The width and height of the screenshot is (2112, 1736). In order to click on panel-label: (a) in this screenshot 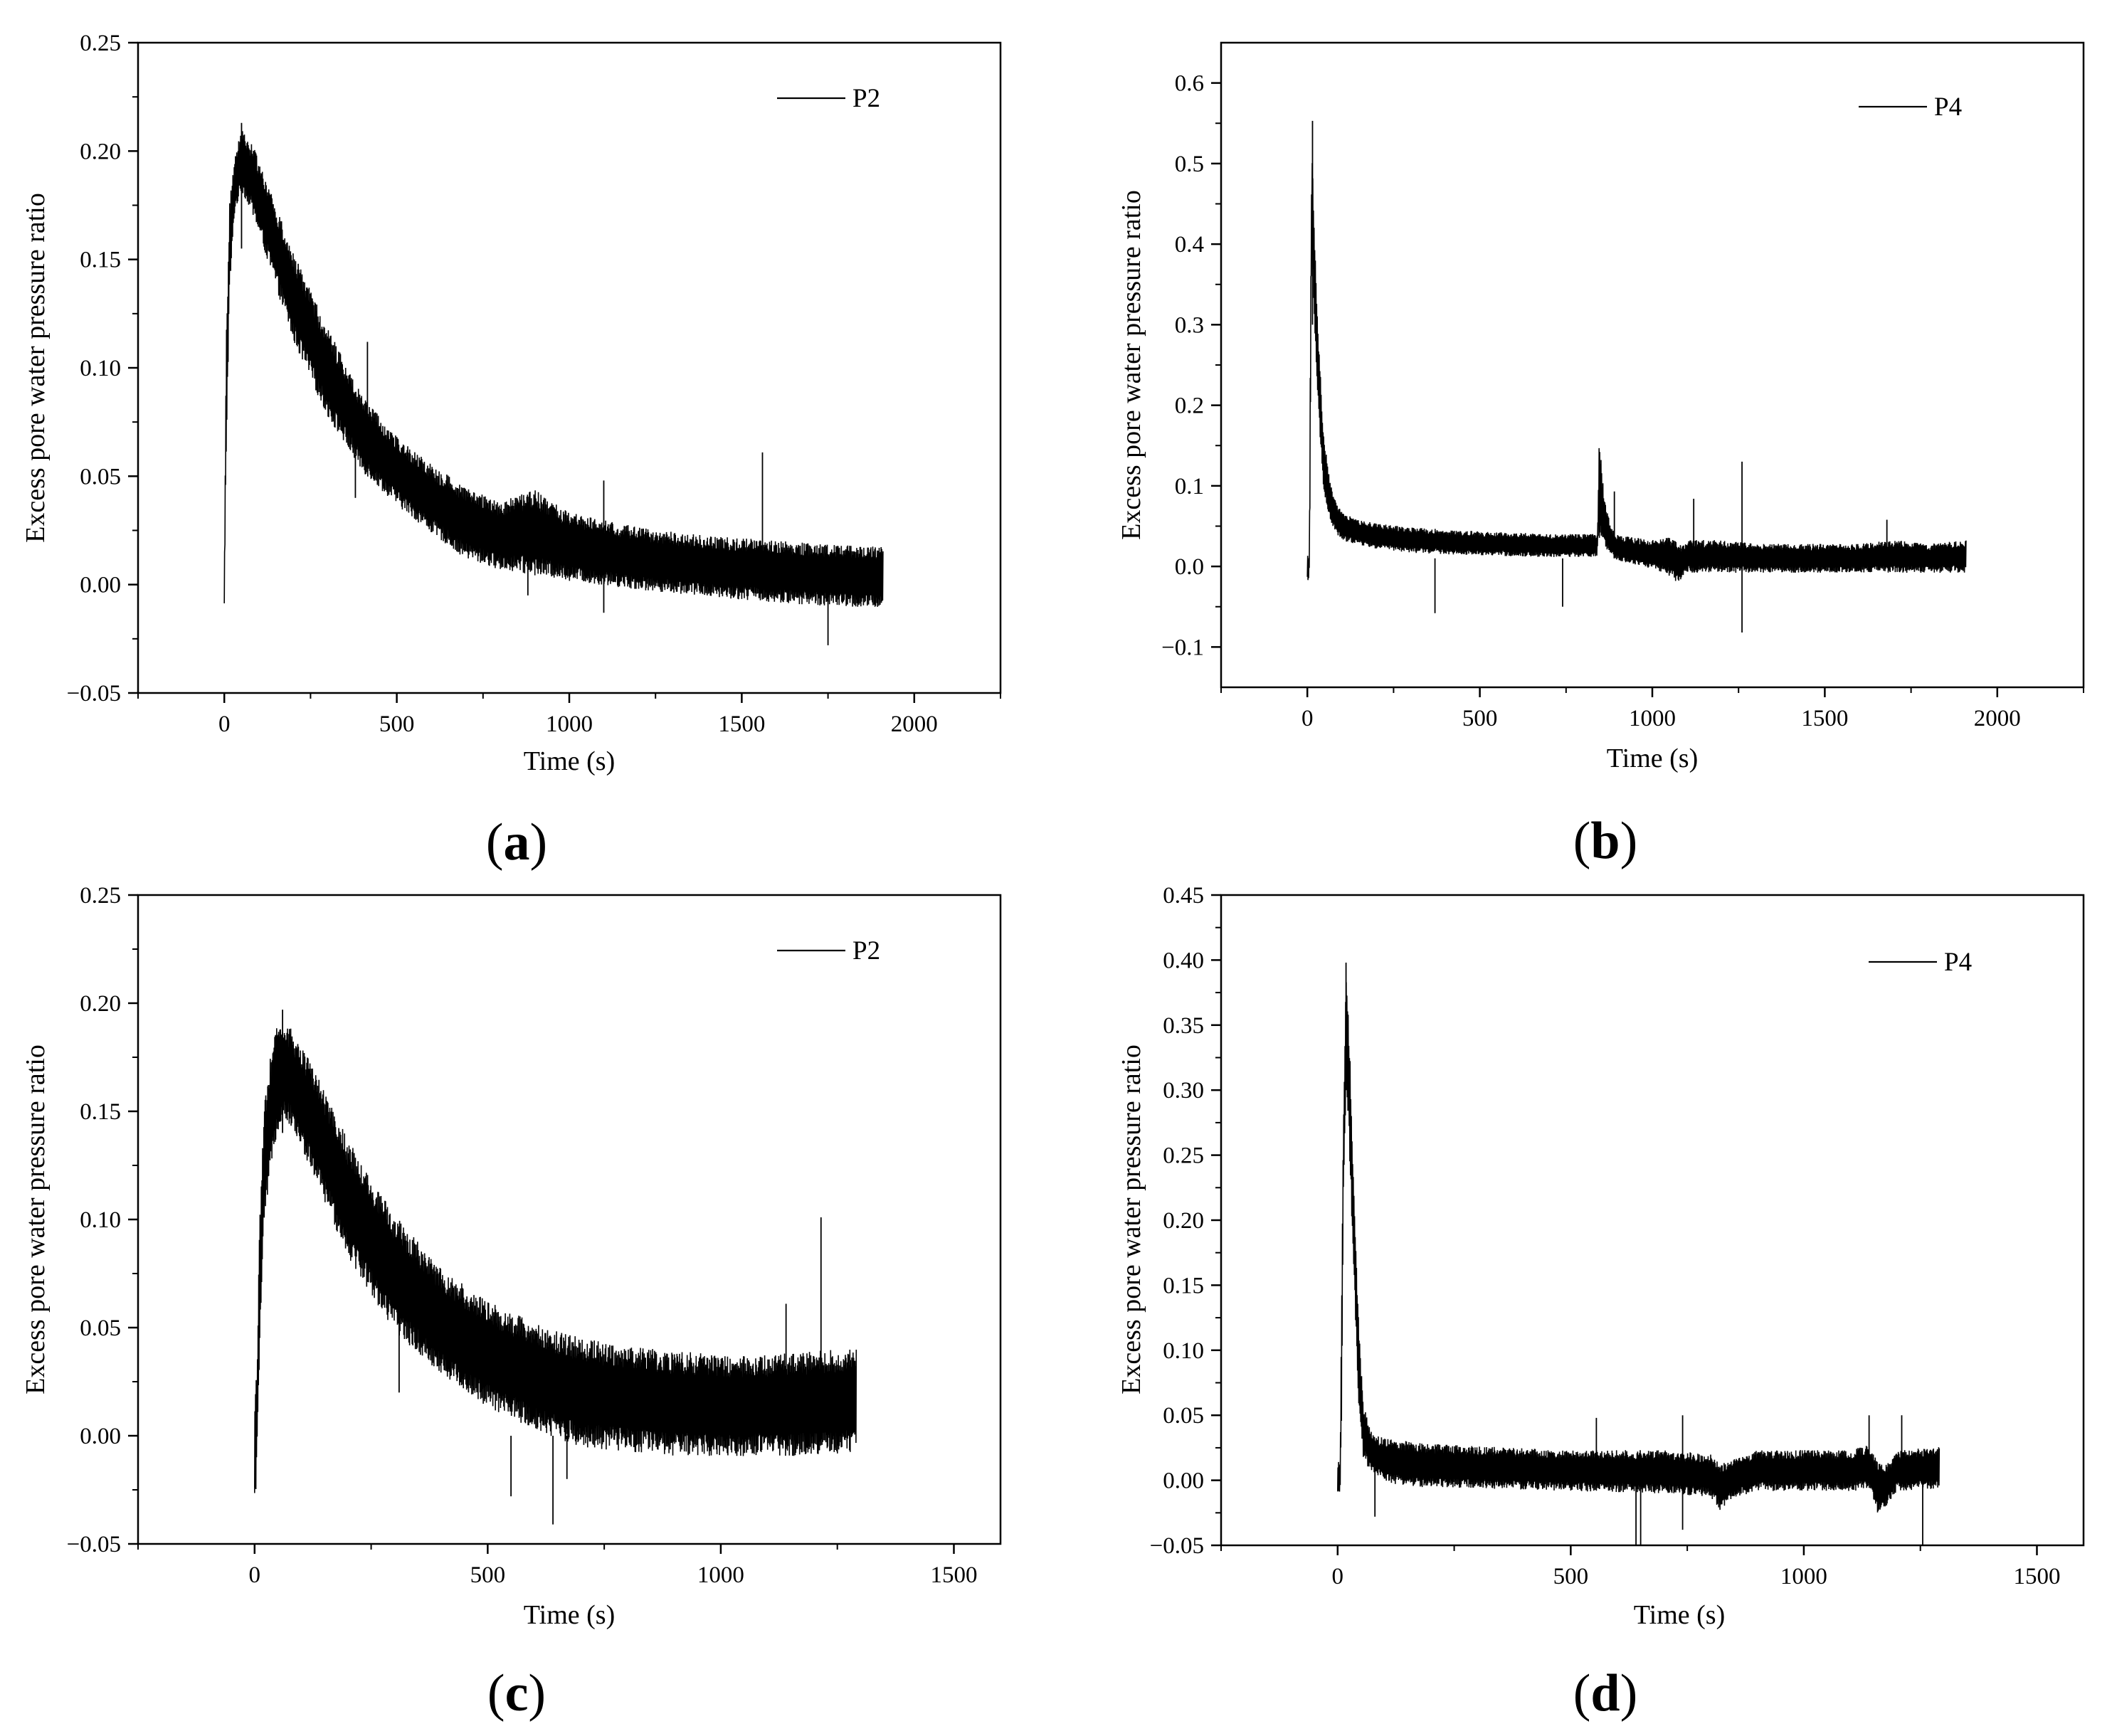, I will do `click(516, 842)`.